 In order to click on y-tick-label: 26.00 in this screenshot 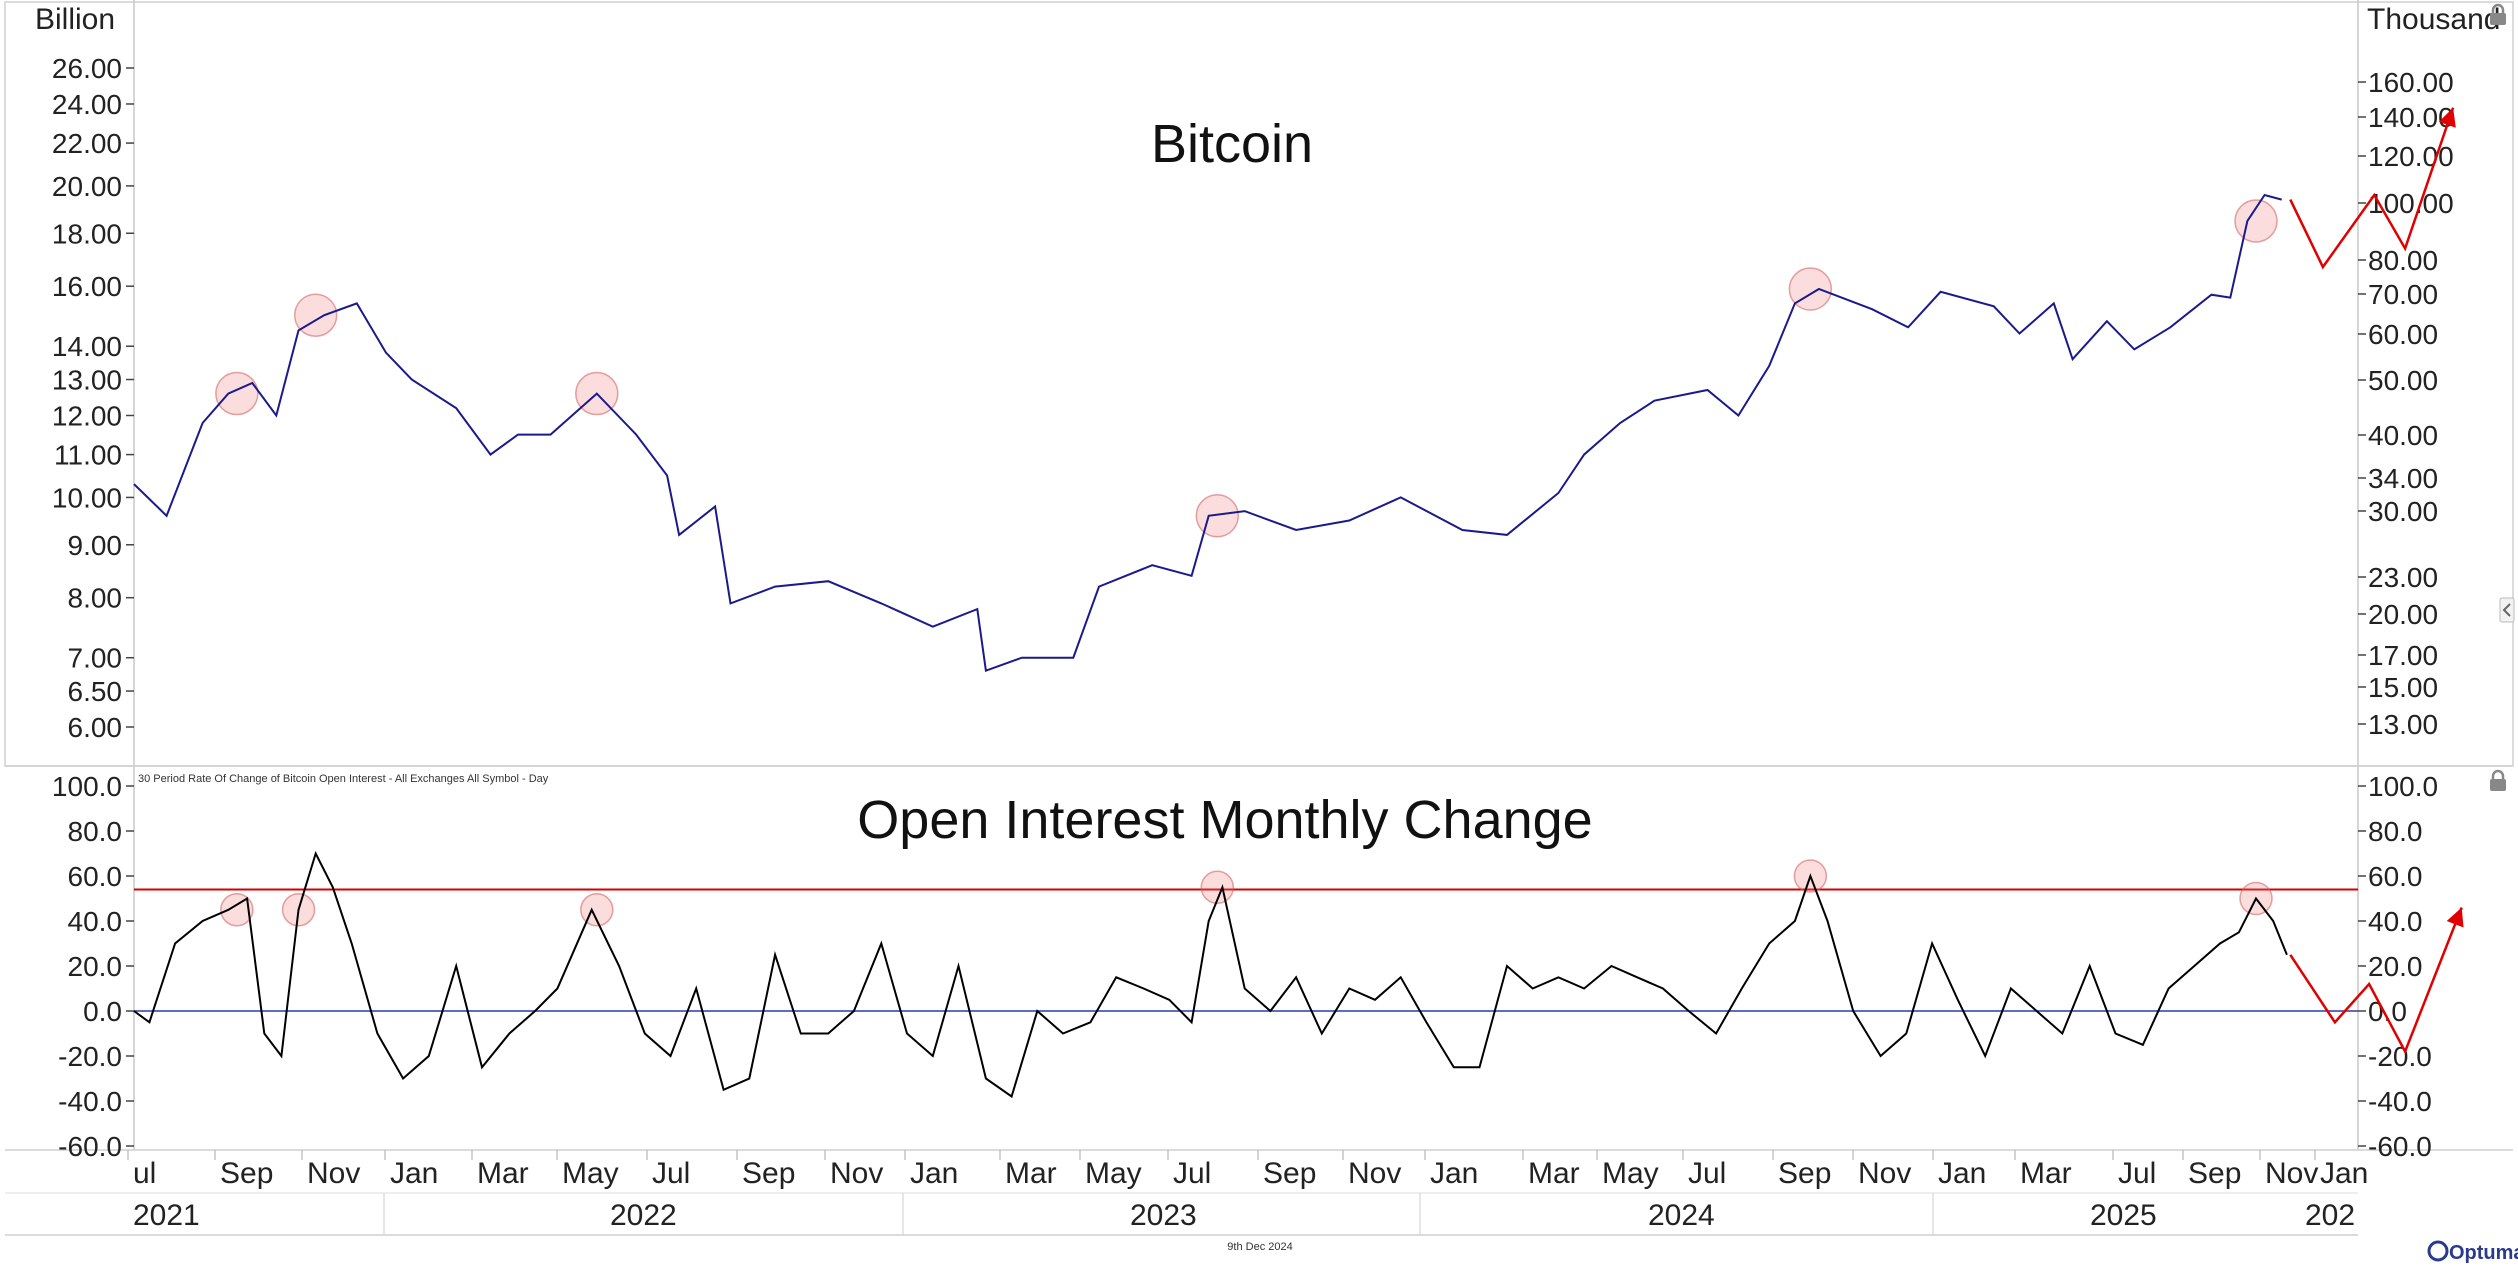, I will do `click(87, 68)`.